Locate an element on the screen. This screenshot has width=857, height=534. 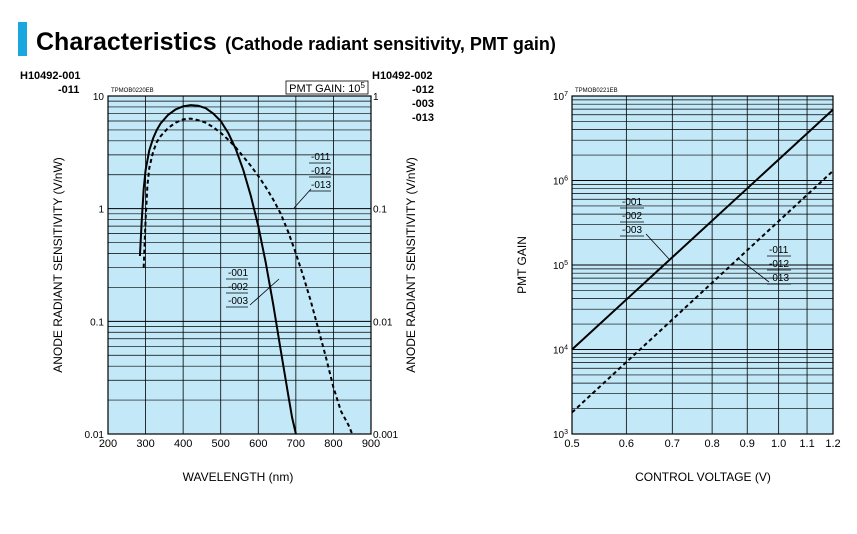
x-tick-label: 0.6 is located at coordinates (626, 444).